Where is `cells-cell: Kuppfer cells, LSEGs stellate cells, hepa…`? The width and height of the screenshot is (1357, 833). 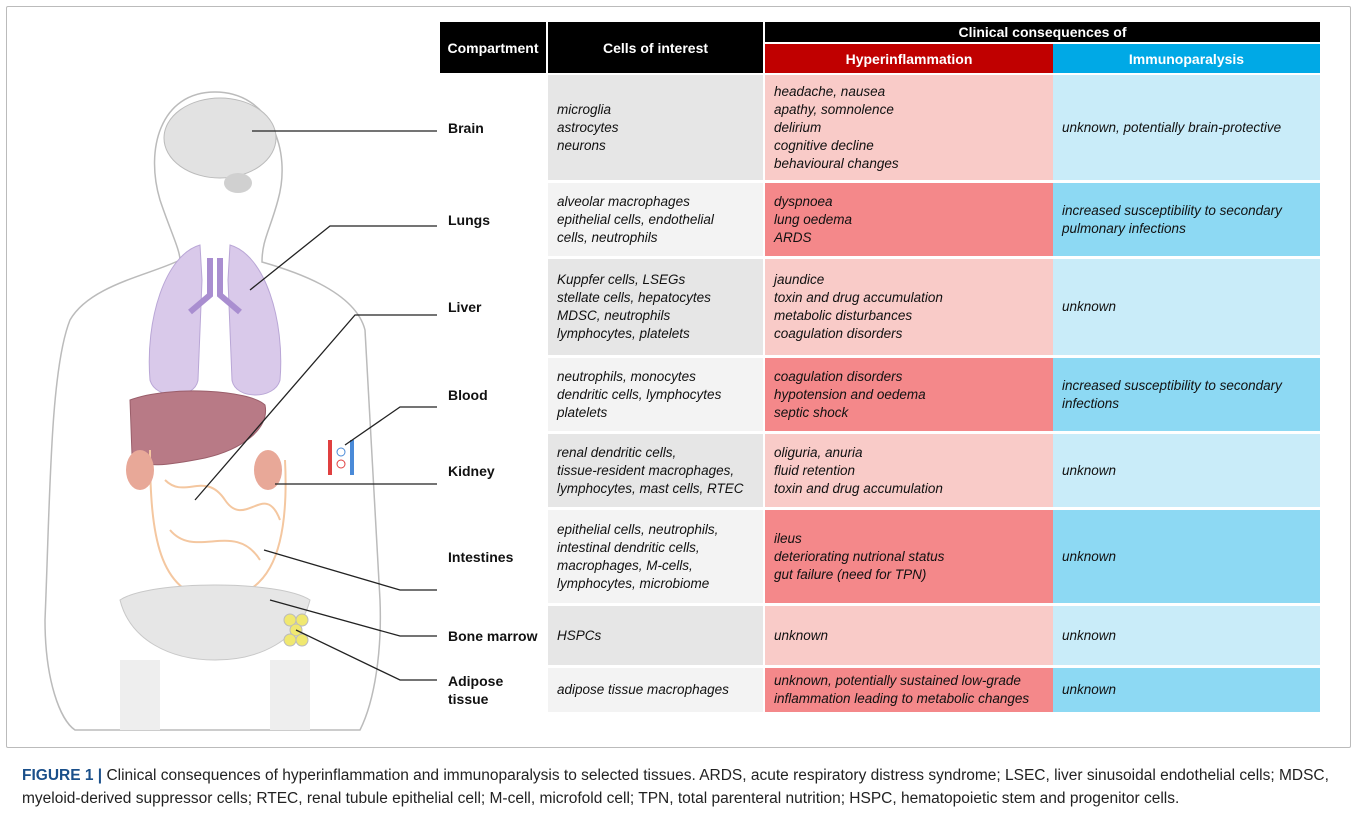
cells-cell: Kuppfer cells, LSEGs stellate cells, hepa… is located at coordinates (655, 307).